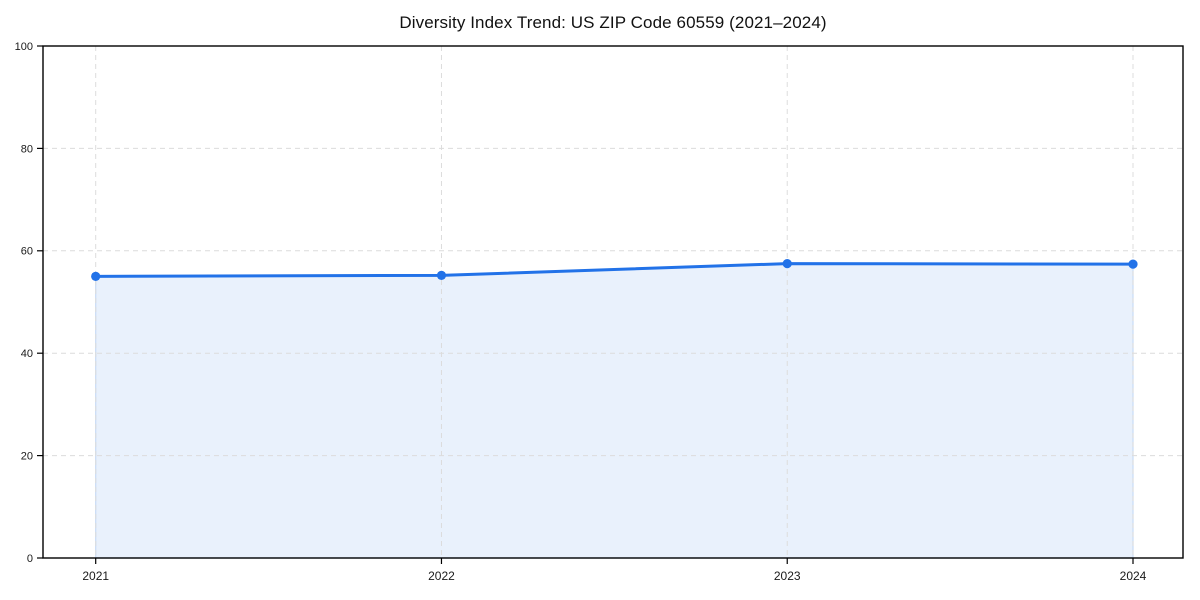 Image resolution: width=1200 pixels, height=600 pixels. I want to click on y-tick-label: 40, so click(27, 354).